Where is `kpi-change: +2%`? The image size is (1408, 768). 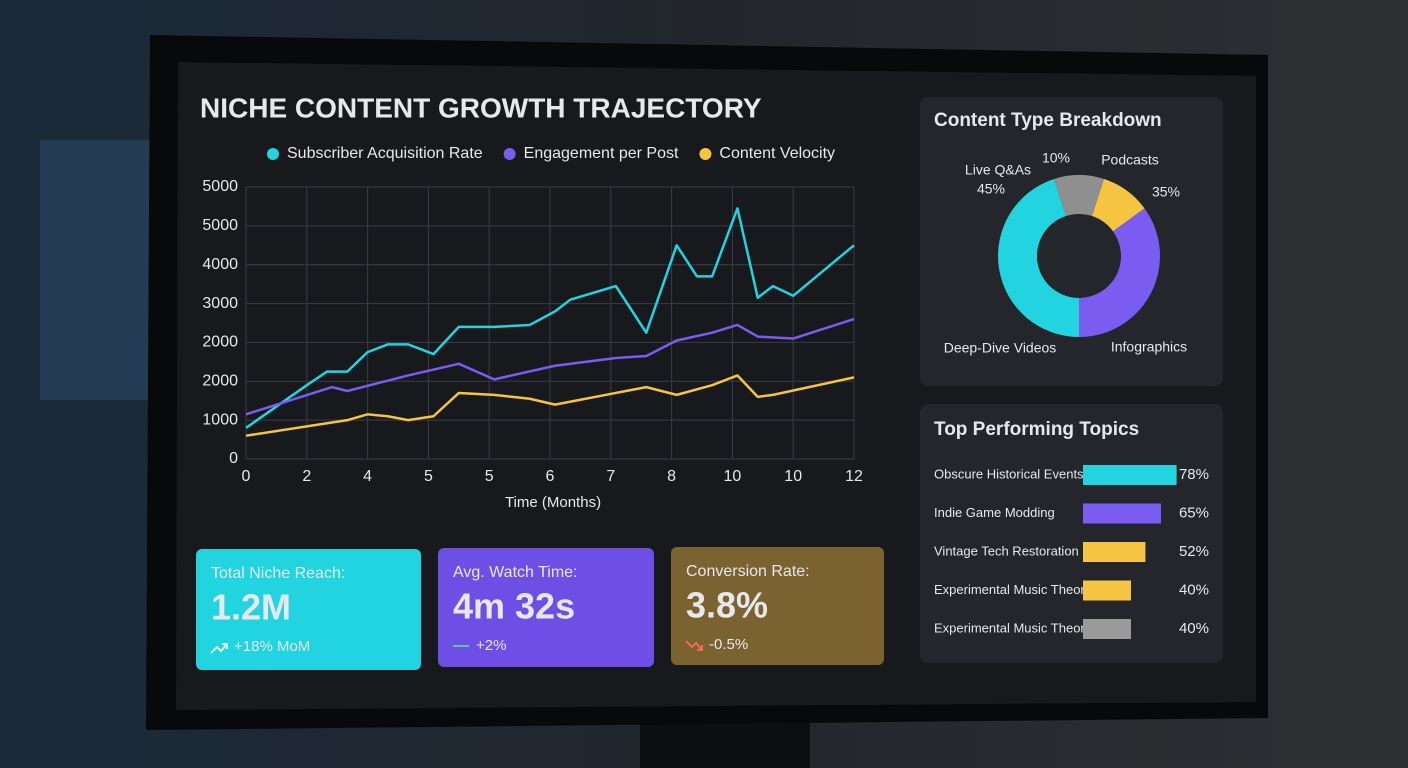 kpi-change: +2% is located at coordinates (491, 645).